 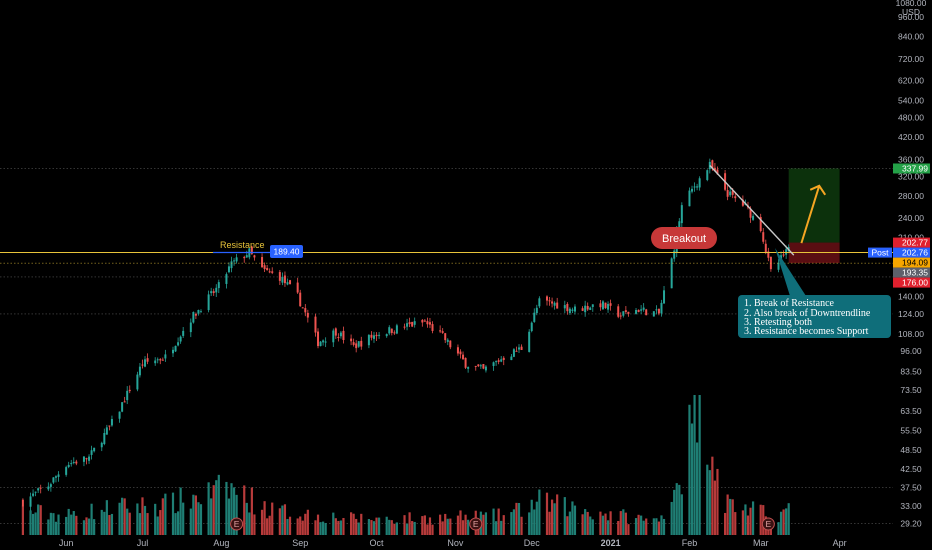 I want to click on long-position-tool, so click(x=814, y=216).